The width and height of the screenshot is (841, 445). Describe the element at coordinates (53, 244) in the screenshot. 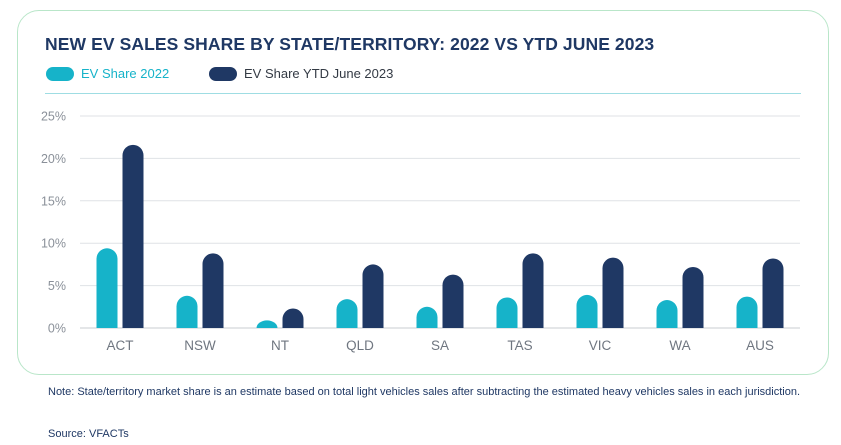

I see `y-tick-label: 10%` at that location.